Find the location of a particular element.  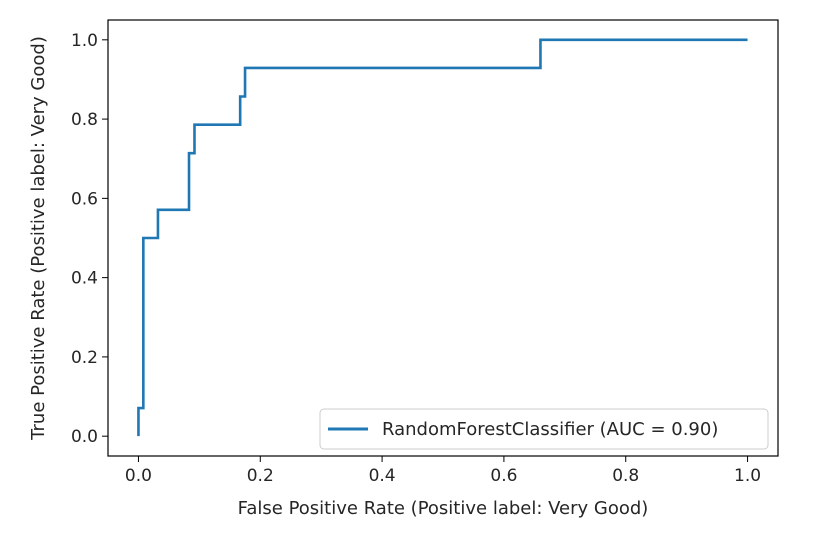

y-tick-label: 0.4 is located at coordinates (84, 279).